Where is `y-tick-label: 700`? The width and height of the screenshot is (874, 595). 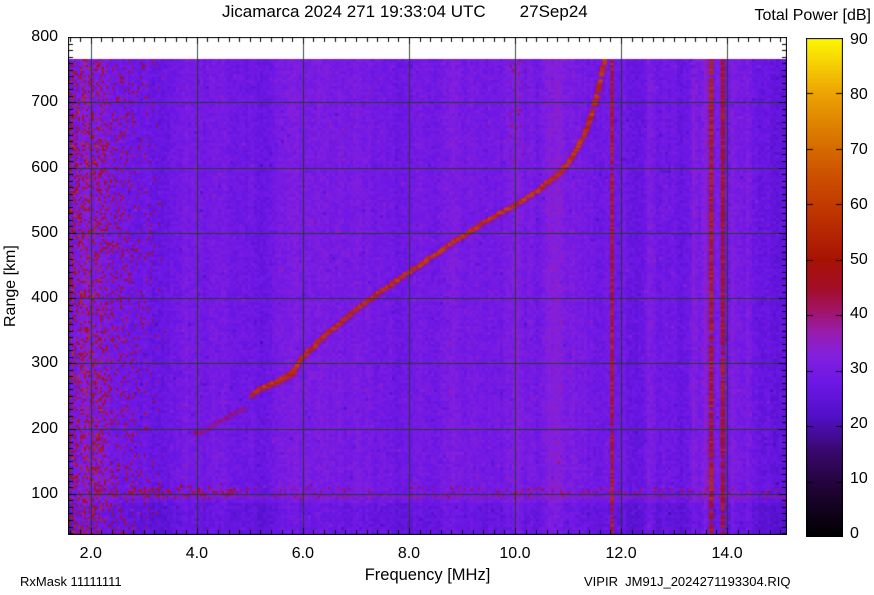 y-tick-label: 700 is located at coordinates (44, 102).